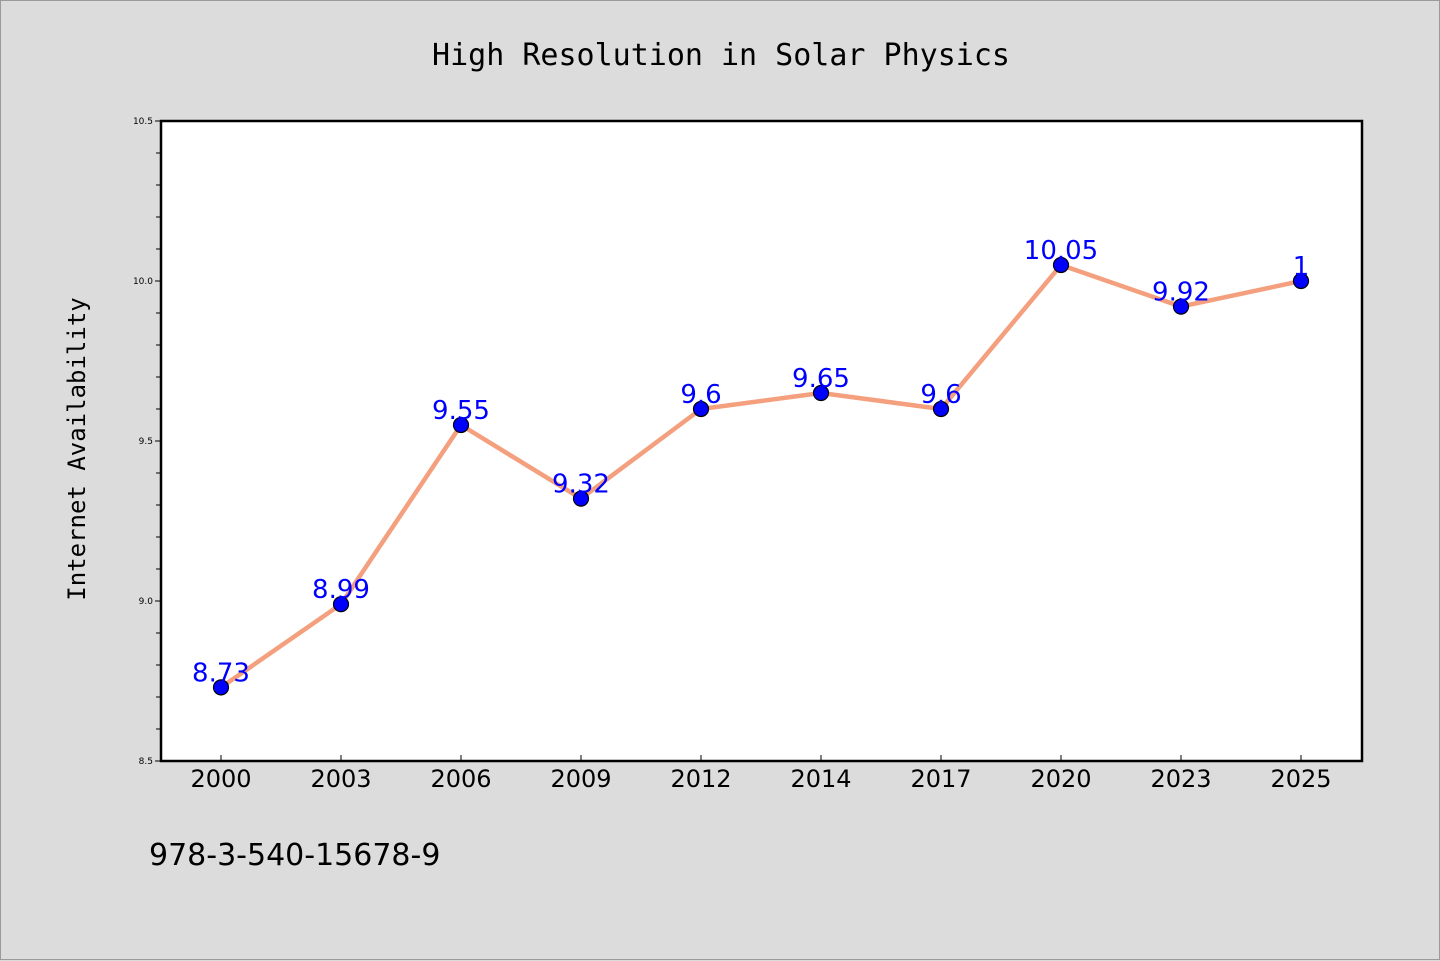 The width and height of the screenshot is (1440, 961). What do you see at coordinates (341, 590) in the screenshot?
I see `data-label: 8.99` at bounding box center [341, 590].